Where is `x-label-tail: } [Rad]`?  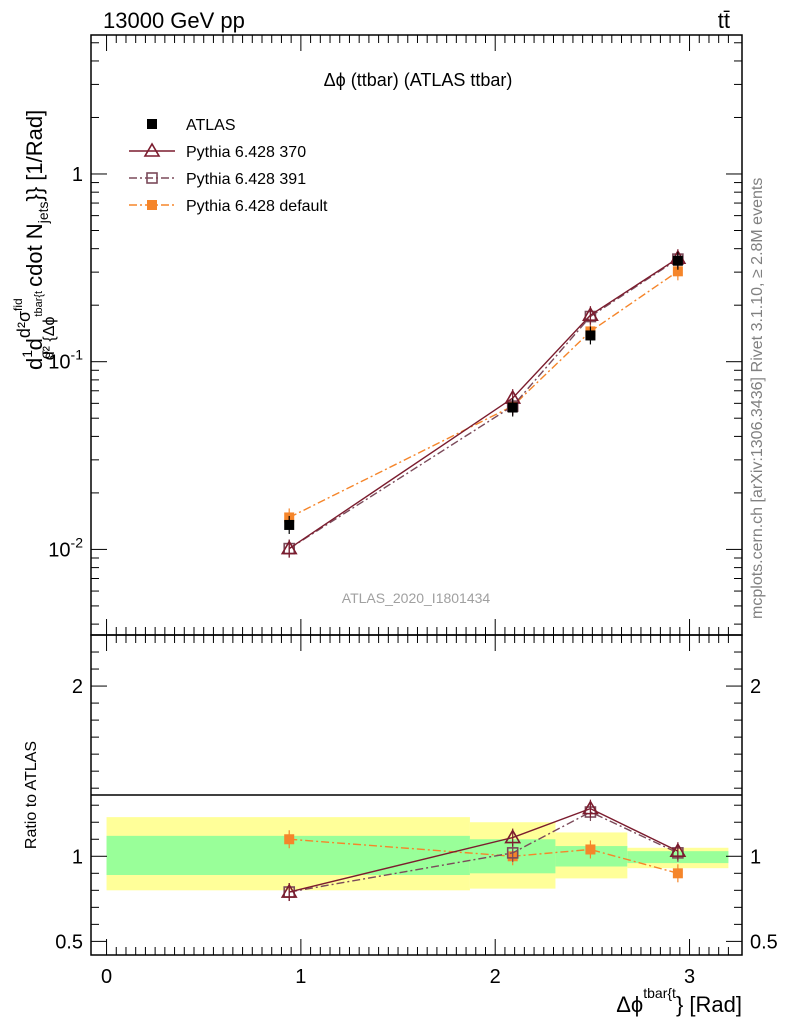
x-label-tail: } [Rad] is located at coordinates (709, 1004).